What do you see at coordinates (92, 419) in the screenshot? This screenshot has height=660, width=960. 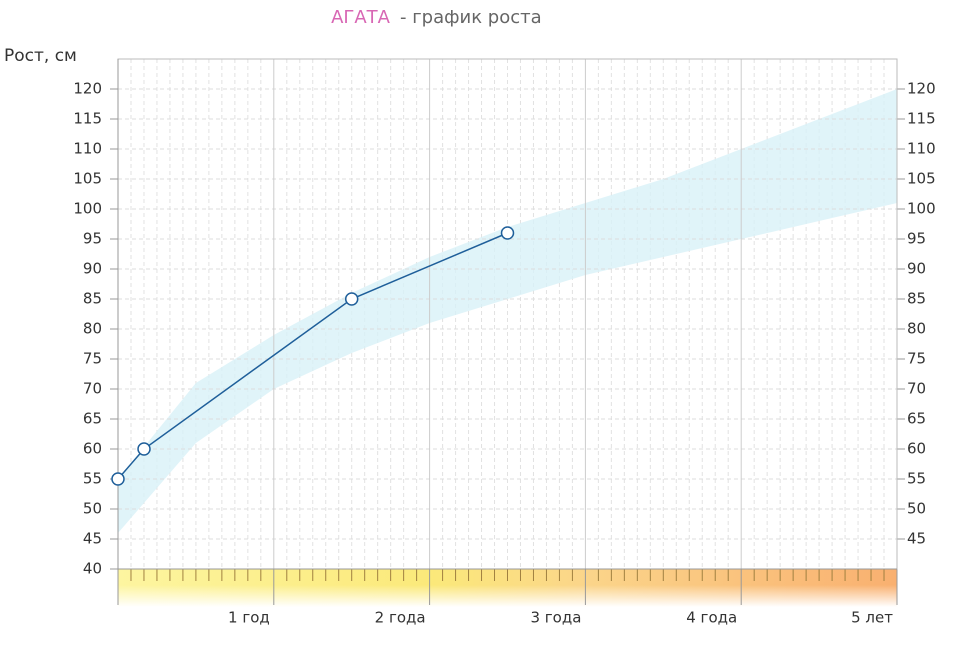 I see `y-tick-label: 65` at bounding box center [92, 419].